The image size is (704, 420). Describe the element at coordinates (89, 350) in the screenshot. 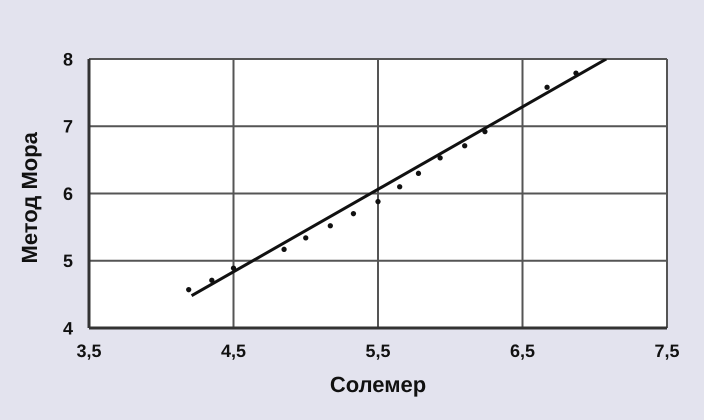

I see `x-tick-label: 3,5` at that location.